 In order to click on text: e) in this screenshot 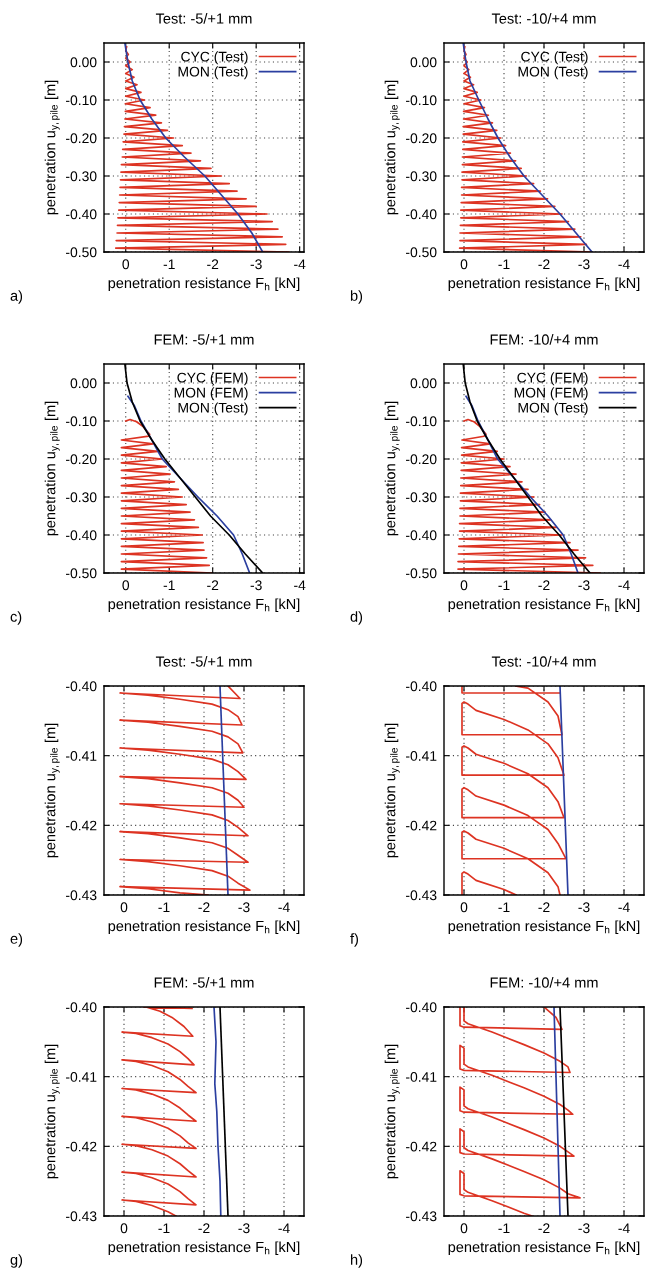, I will do `click(16, 940)`.